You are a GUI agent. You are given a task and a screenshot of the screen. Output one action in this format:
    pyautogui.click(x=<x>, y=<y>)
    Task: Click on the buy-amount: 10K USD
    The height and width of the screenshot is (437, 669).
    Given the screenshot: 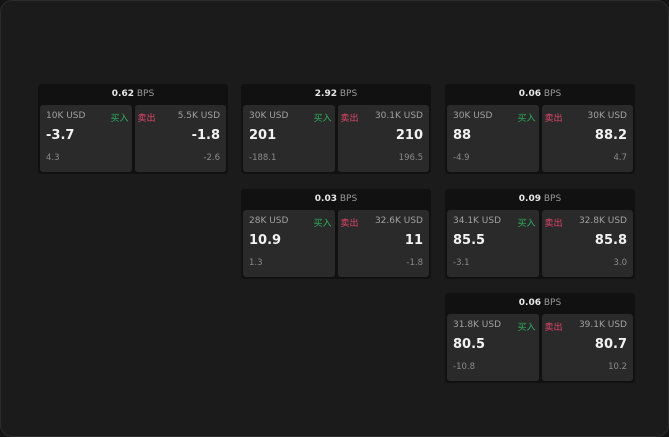 What is the action you would take?
    pyautogui.click(x=66, y=116)
    